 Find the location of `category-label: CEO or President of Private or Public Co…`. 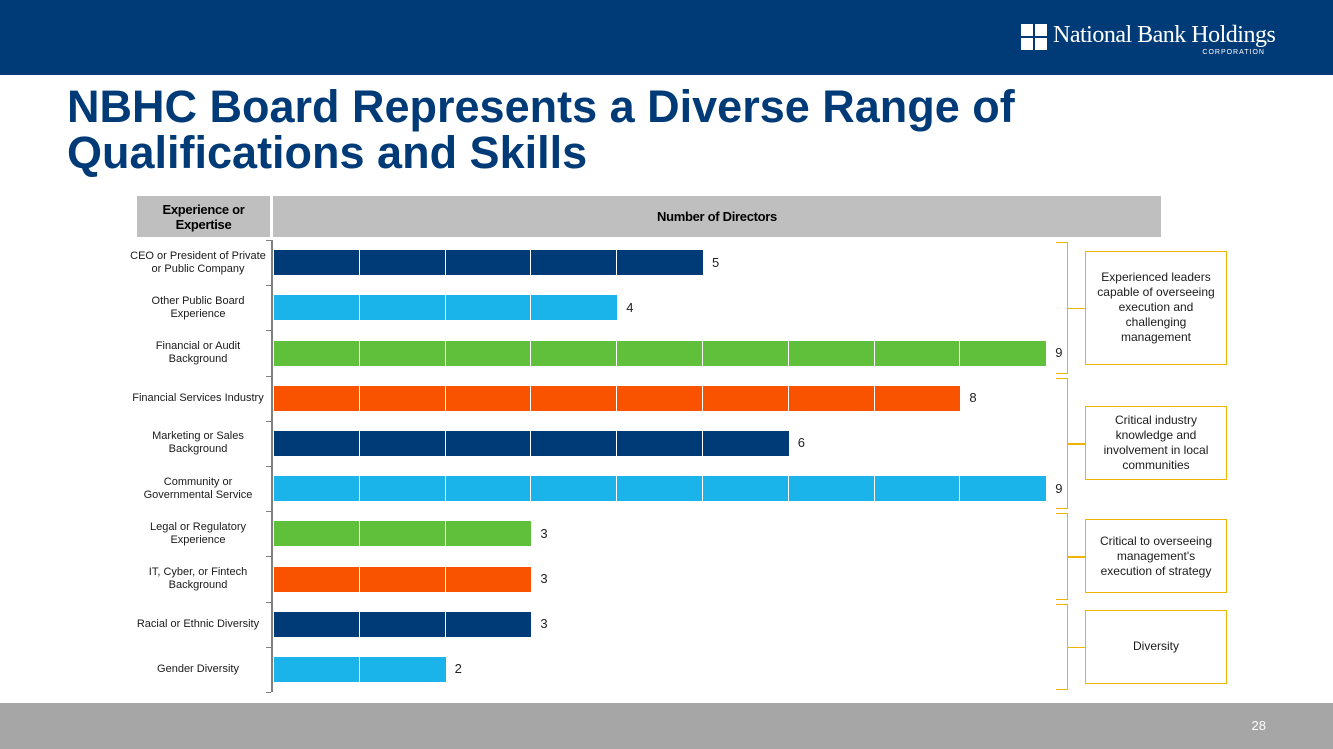

category-label: CEO or President of Private or Public Co… is located at coordinates (198, 262).